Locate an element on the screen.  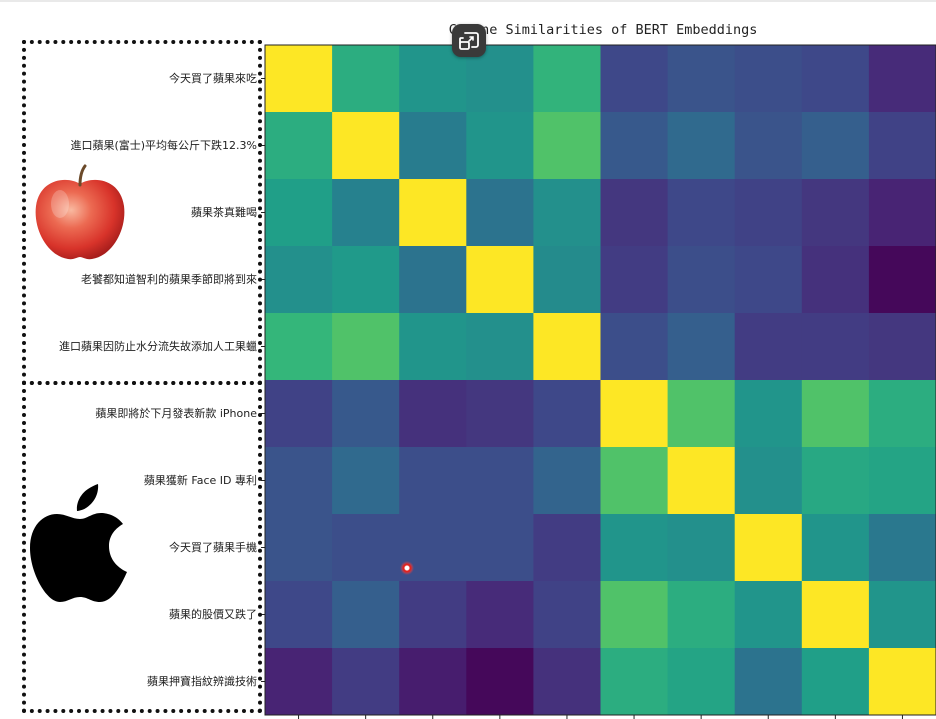
heatmap-cell-r6-c0 is located at coordinates (299, 481).